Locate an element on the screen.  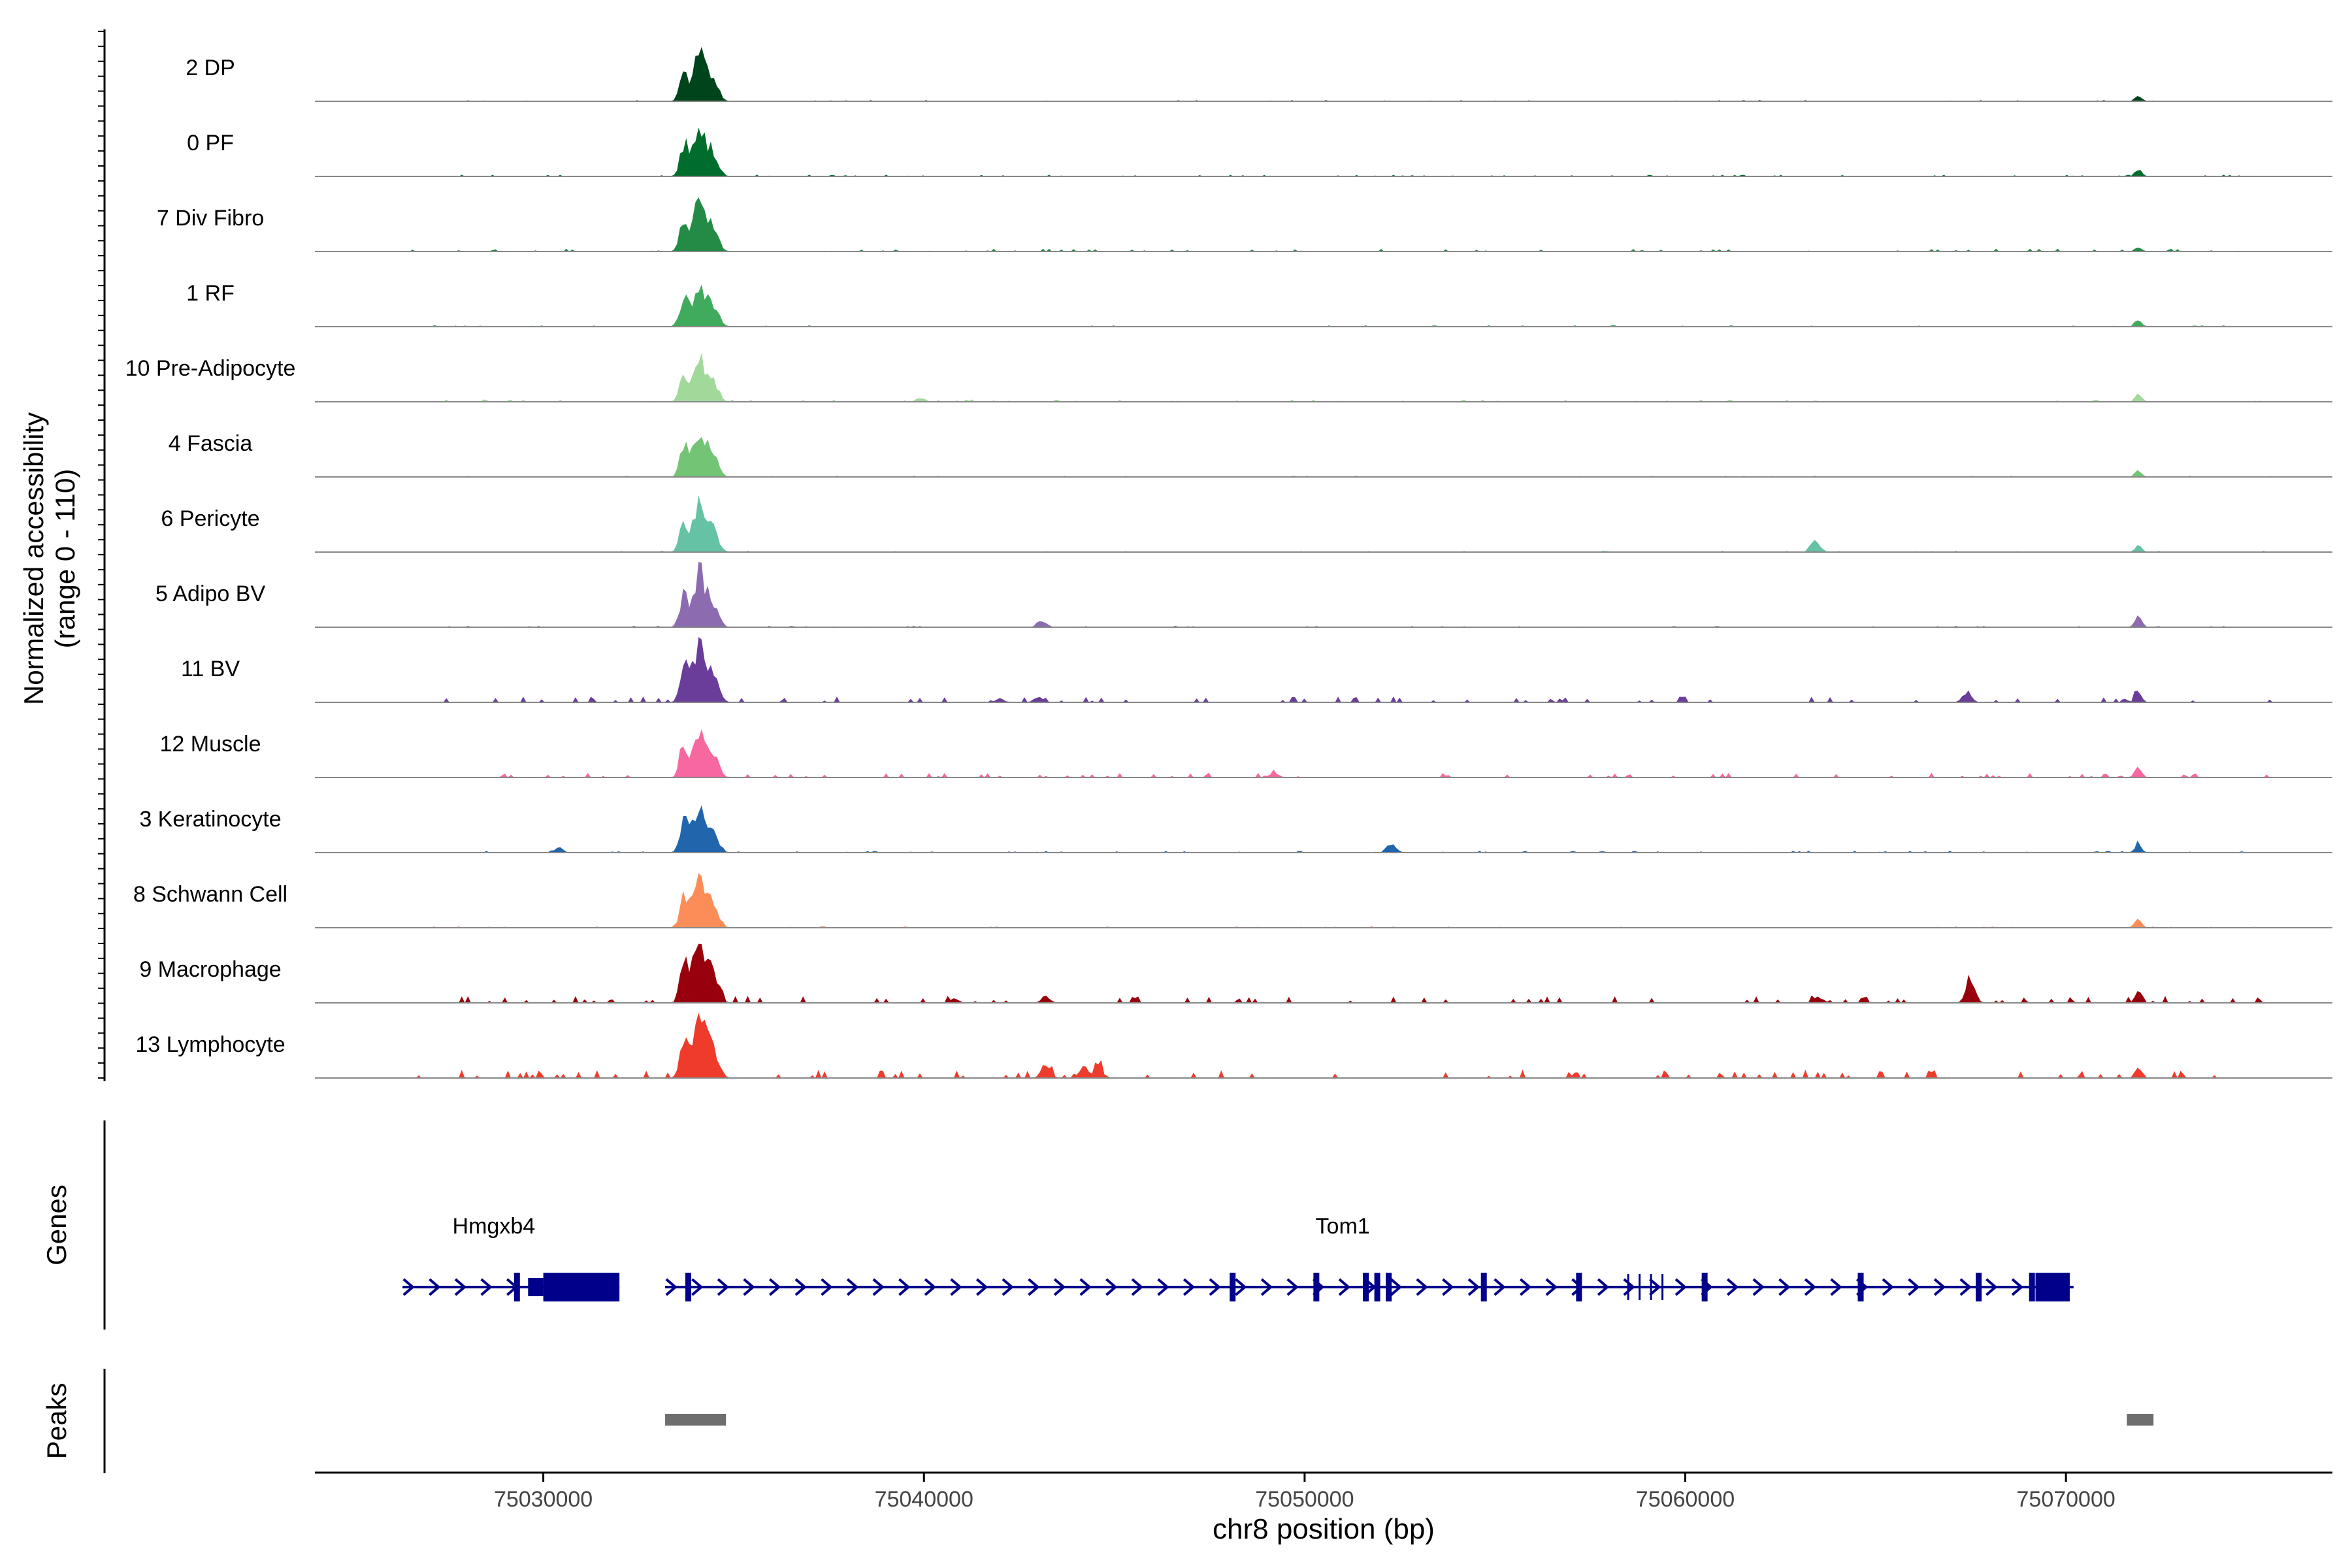
x-tick-label: 75060000 is located at coordinates (1685, 1499).